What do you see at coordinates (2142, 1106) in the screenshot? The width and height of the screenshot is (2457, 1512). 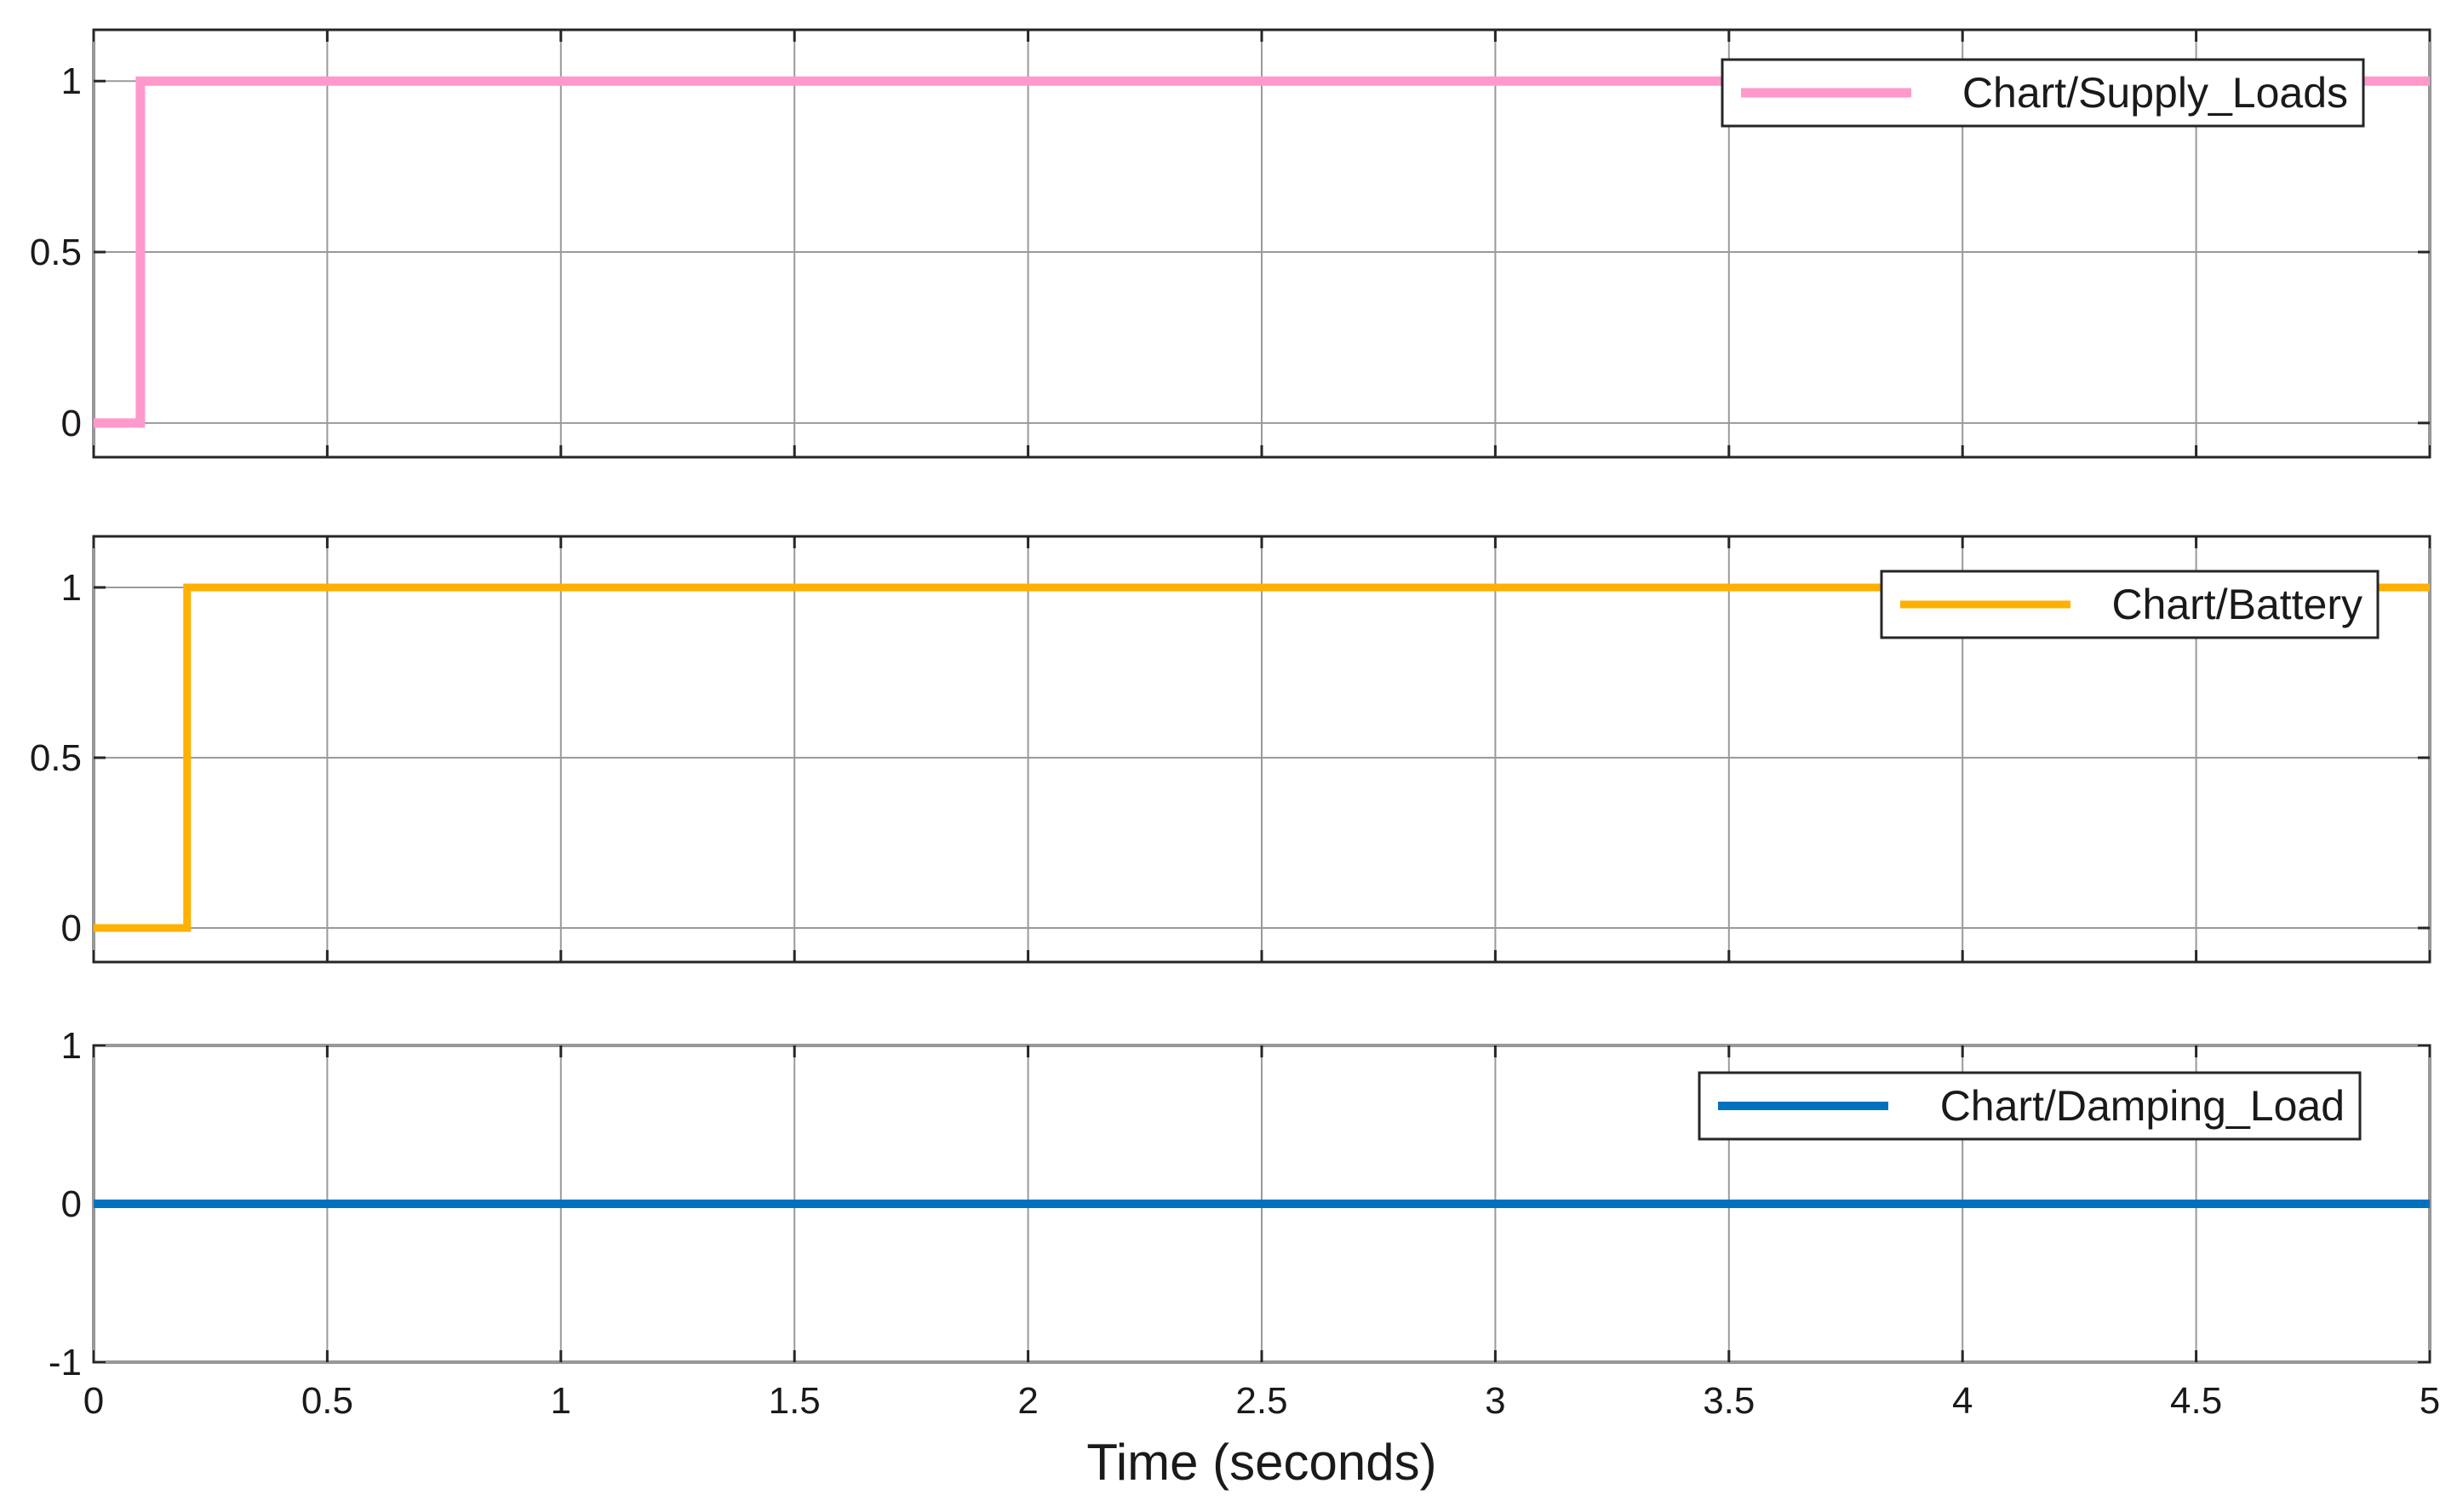 I see `legend-label: Chart/Damping_Load` at bounding box center [2142, 1106].